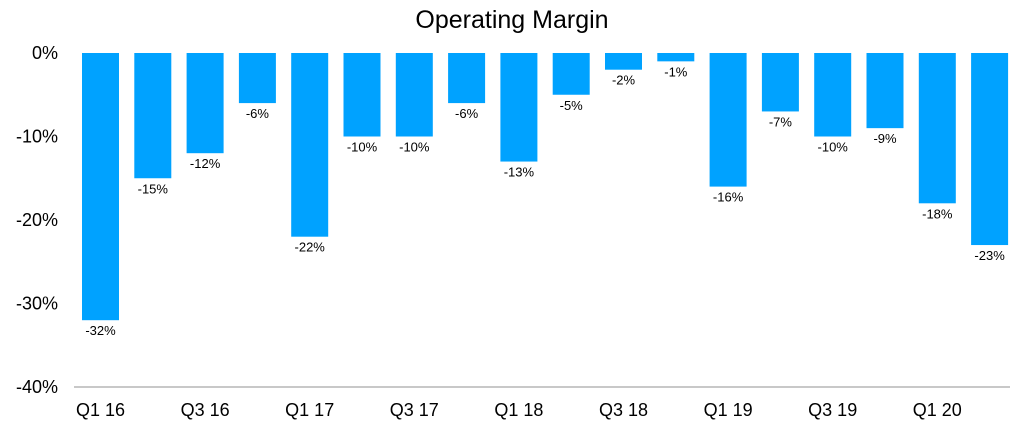 The height and width of the screenshot is (436, 1023). What do you see at coordinates (45, 53) in the screenshot?
I see `y-tick-label: 0%` at bounding box center [45, 53].